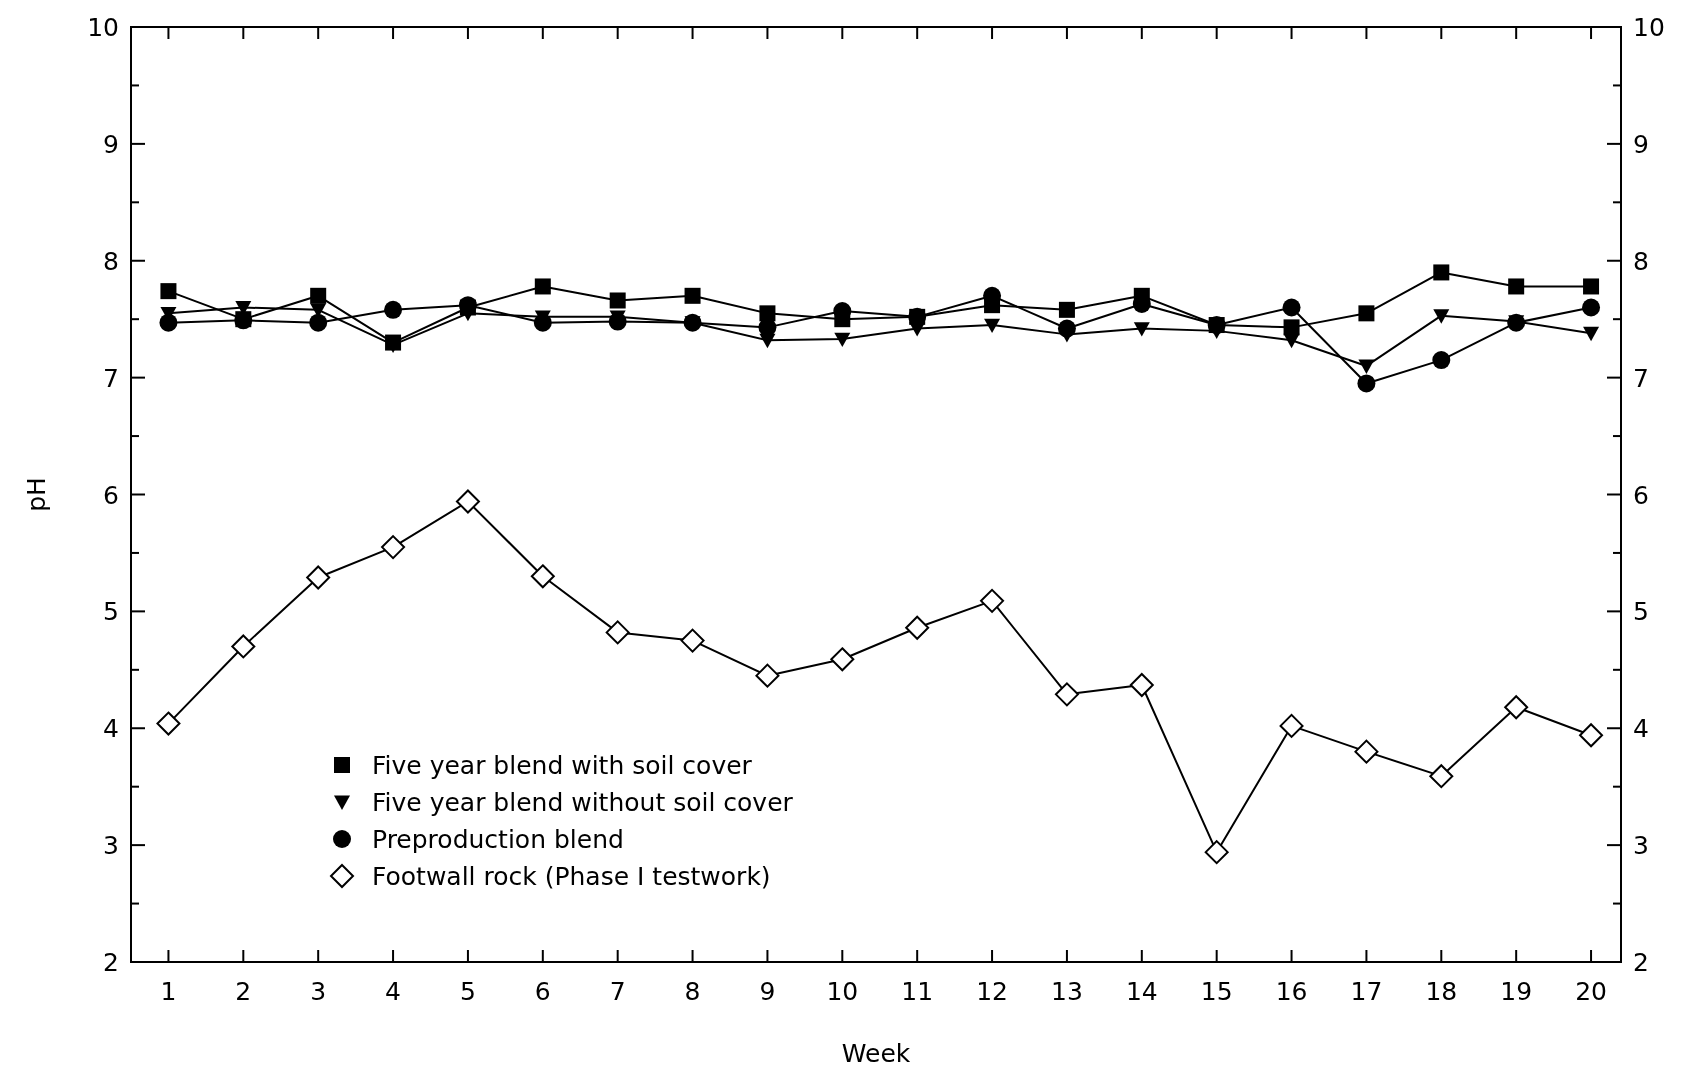  Describe the element at coordinates (1516, 991) in the screenshot. I see `x-tick-label: 19` at that location.